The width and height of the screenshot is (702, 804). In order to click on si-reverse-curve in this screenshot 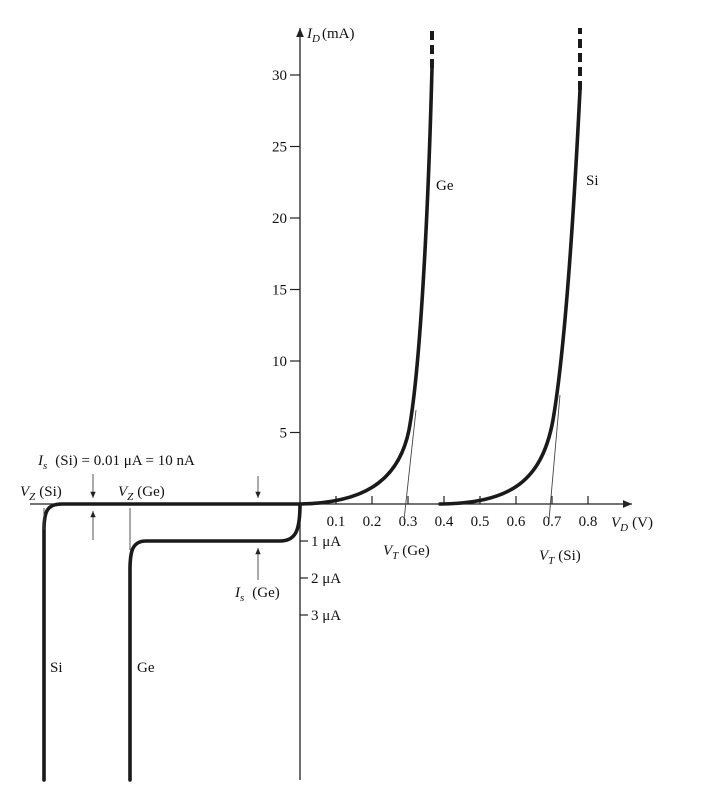, I will do `click(172, 642)`.